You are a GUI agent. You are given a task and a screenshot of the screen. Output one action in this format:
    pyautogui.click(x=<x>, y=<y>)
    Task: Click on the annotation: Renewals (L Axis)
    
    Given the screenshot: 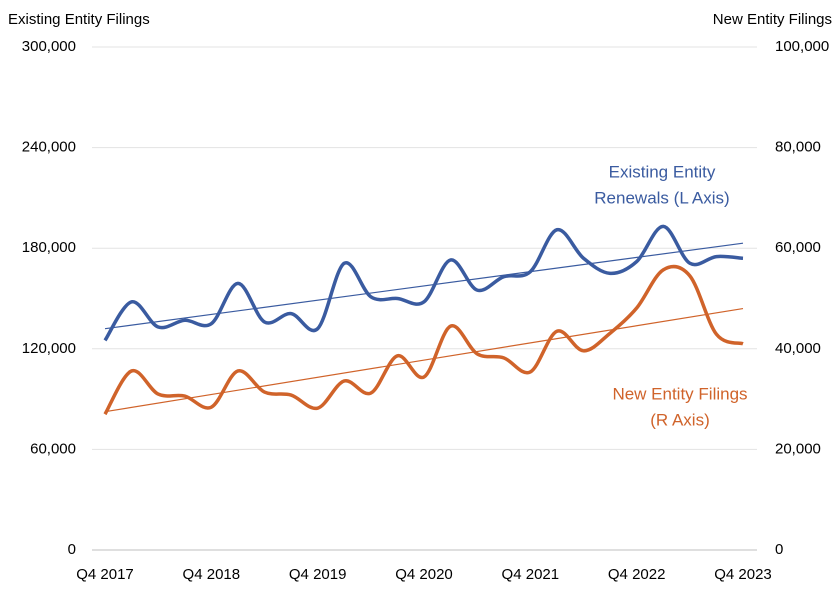 What is the action you would take?
    pyautogui.click(x=661, y=197)
    